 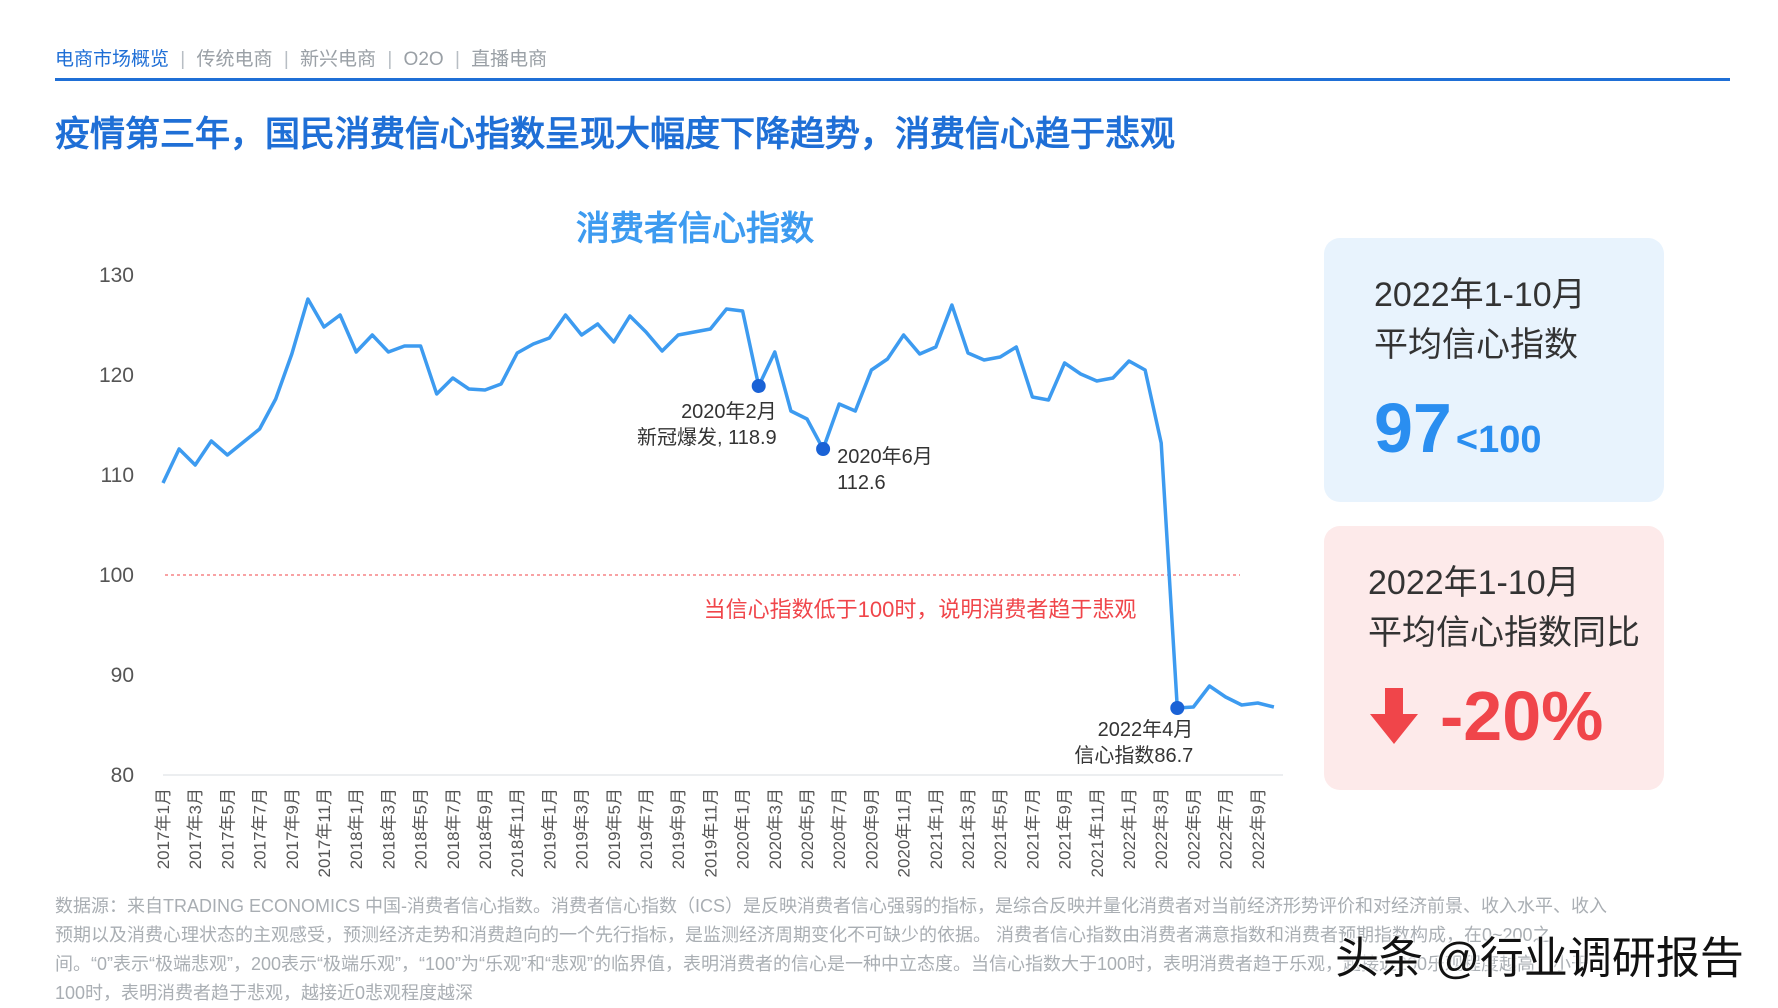 I want to click on x-tick-label: 2022年3月, so click(x=1161, y=828).